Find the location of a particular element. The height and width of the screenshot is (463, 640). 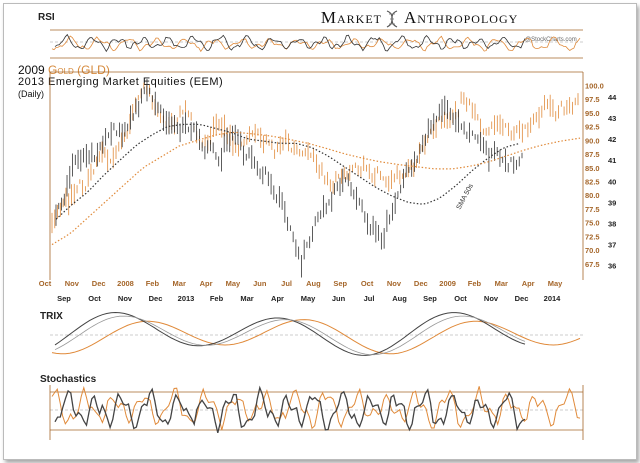

bottom-x-tick-label: Apr is located at coordinates (277, 298).